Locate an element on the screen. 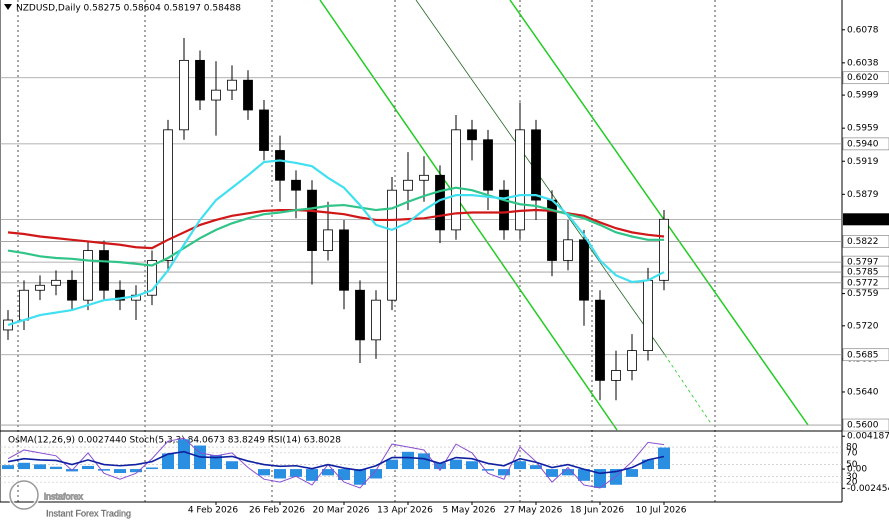 The height and width of the screenshot is (523, 889). level-label: 0.6020 is located at coordinates (863, 78).